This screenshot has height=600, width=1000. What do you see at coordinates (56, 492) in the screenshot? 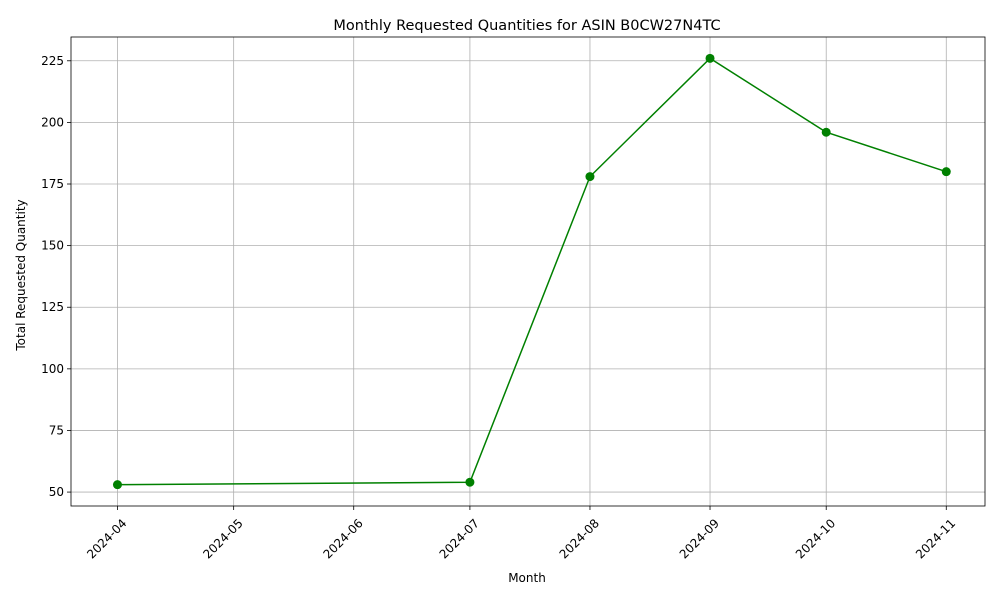
I see `y-tick-label: 50` at bounding box center [56, 492].